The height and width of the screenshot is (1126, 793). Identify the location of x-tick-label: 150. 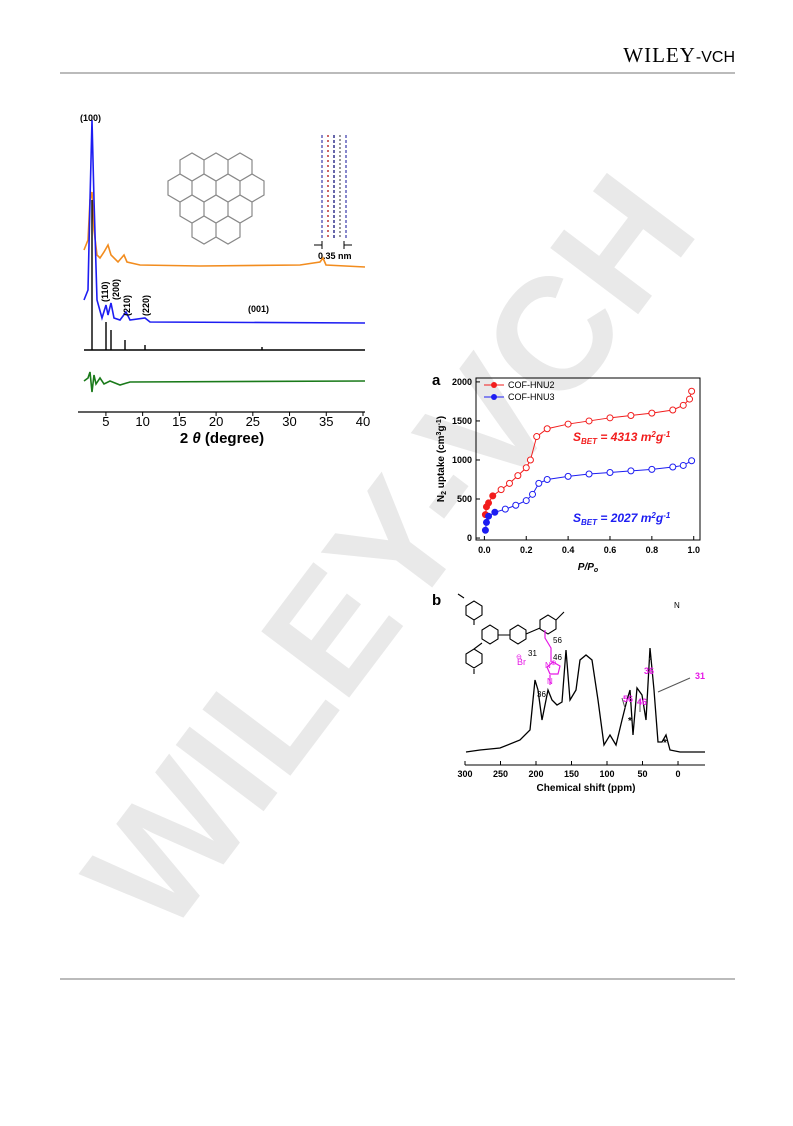
(571, 774).